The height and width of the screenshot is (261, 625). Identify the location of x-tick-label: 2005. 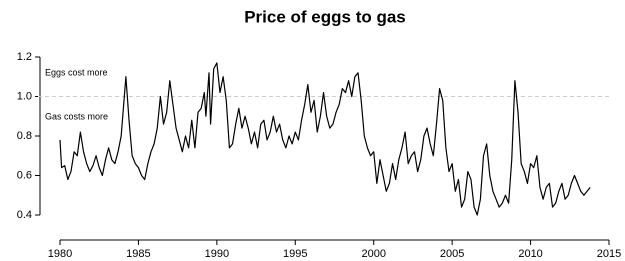
(452, 254).